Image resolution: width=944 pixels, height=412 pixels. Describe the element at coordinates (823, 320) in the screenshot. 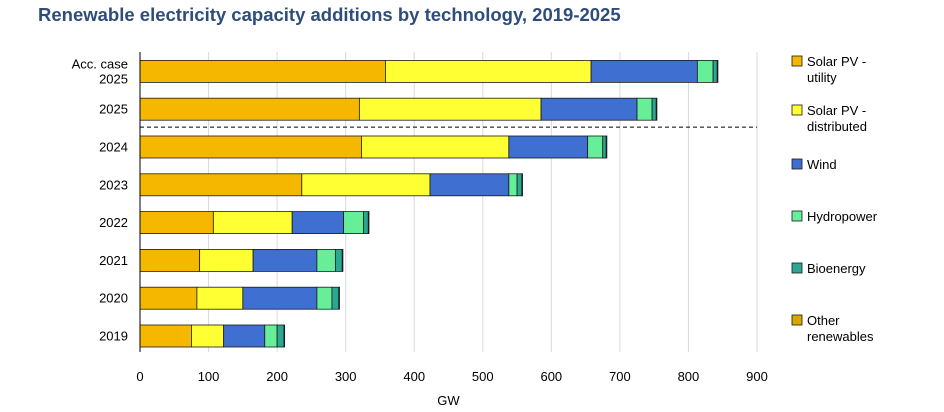

I see `legend-label: Other` at that location.